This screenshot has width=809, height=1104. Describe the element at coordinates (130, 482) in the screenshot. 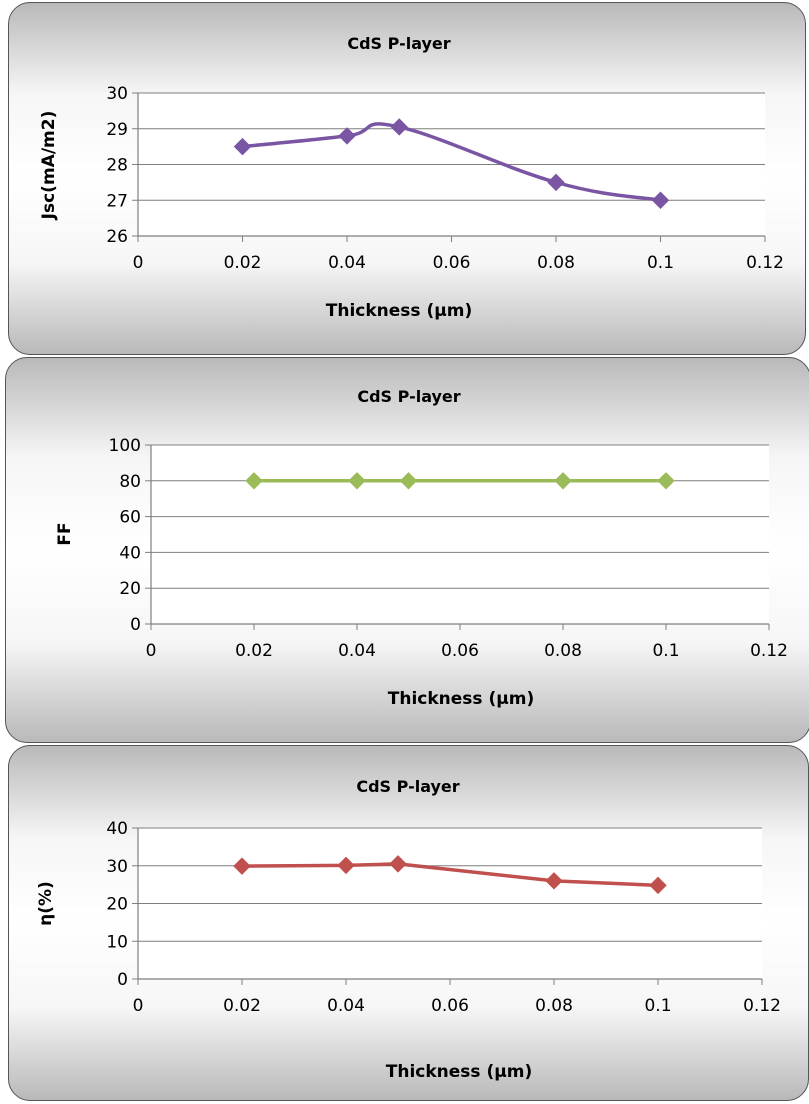

I see `y-tick-label: 80` at that location.